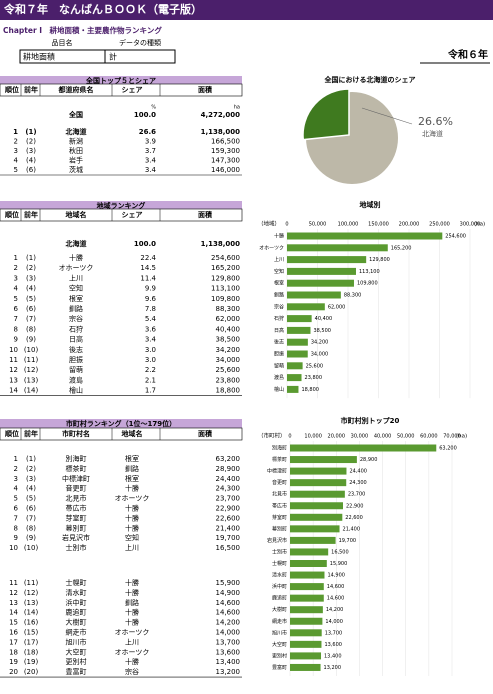  What do you see at coordinates (13, 380) in the screenshot?
I see `rank: 13` at bounding box center [13, 380].